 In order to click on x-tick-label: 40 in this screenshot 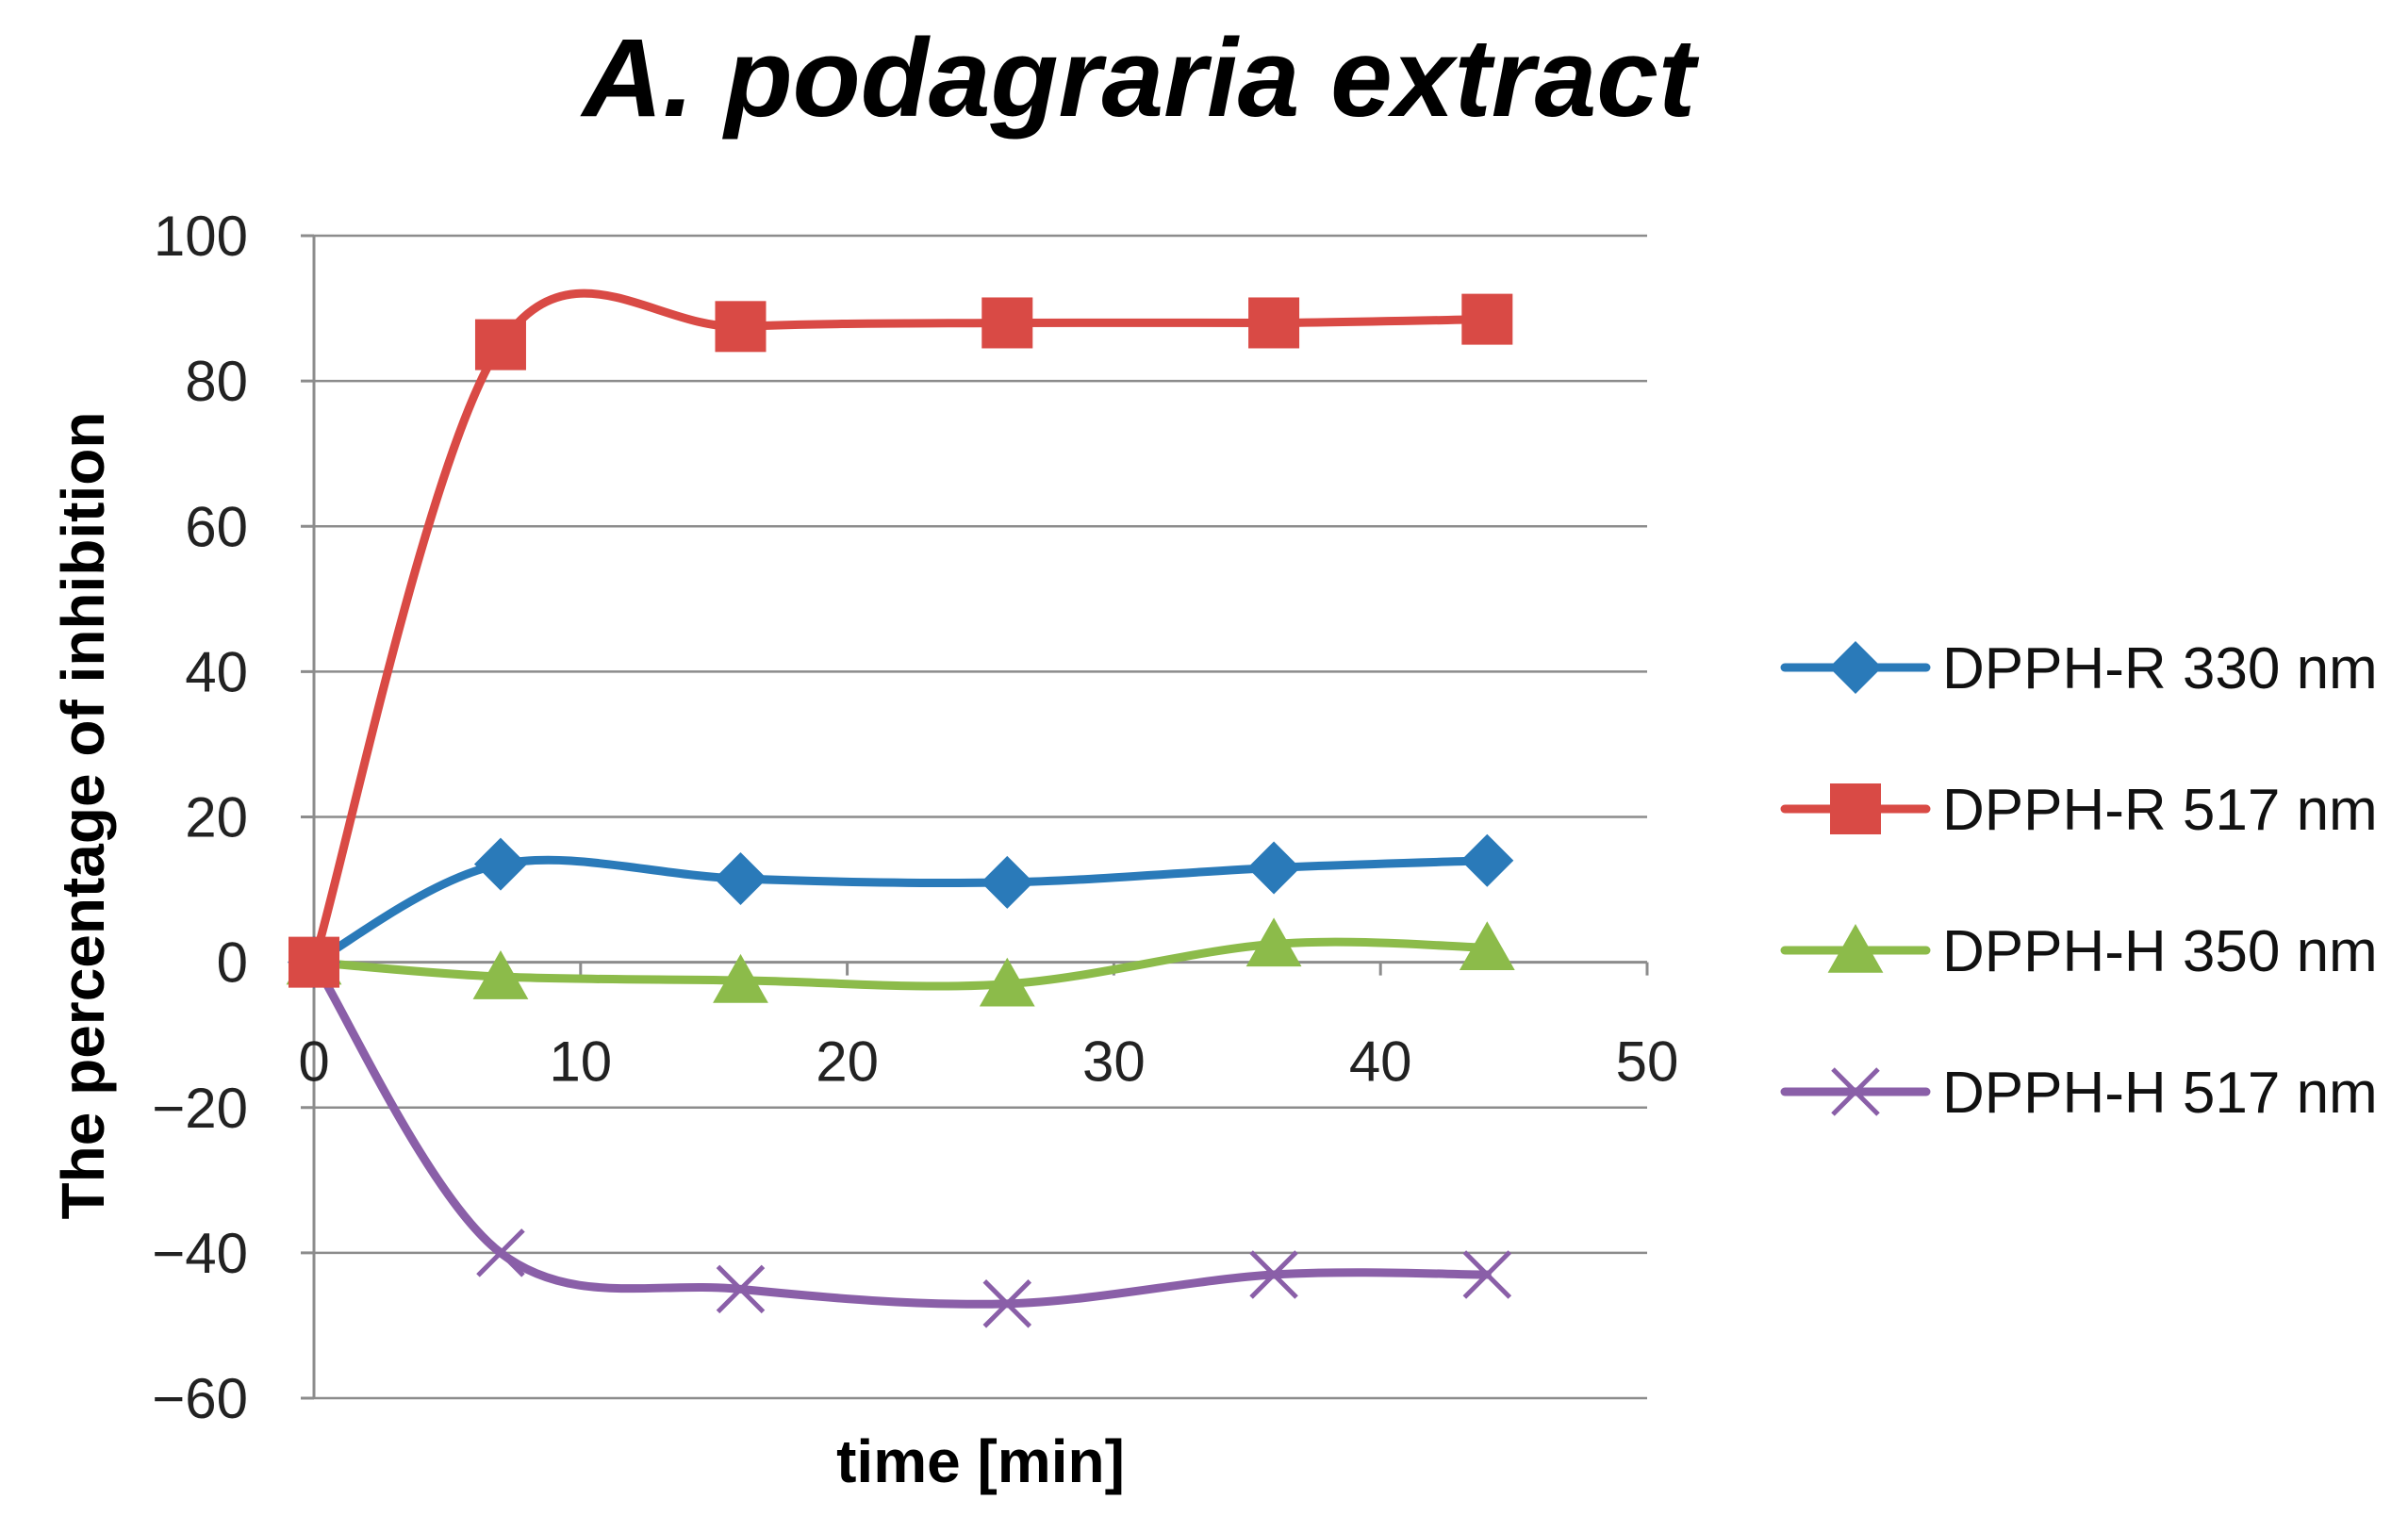, I will do `click(1380, 1062)`.